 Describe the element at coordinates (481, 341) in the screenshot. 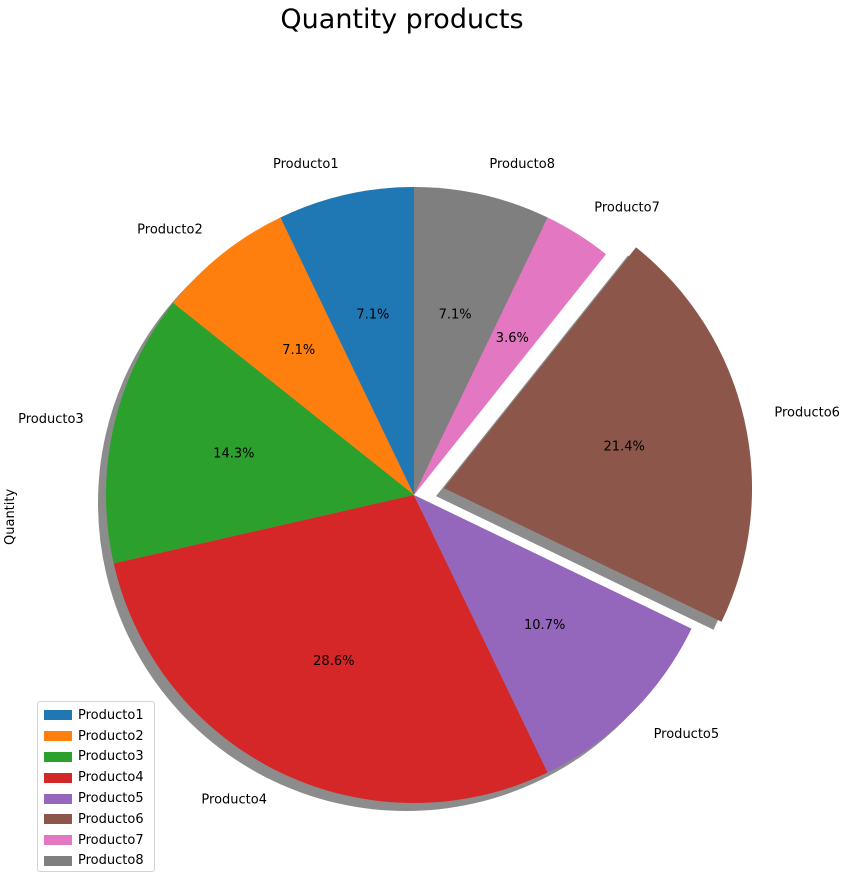

I see `pie-slice-producto8` at that location.